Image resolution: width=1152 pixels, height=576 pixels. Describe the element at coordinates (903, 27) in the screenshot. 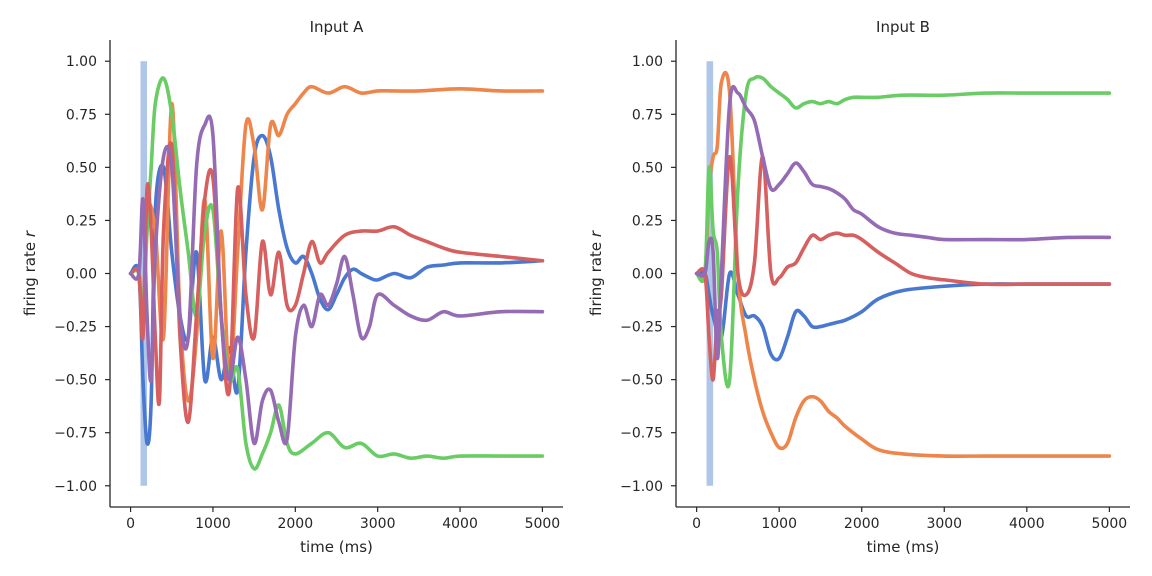

I see `panel-title: Input B` at that location.